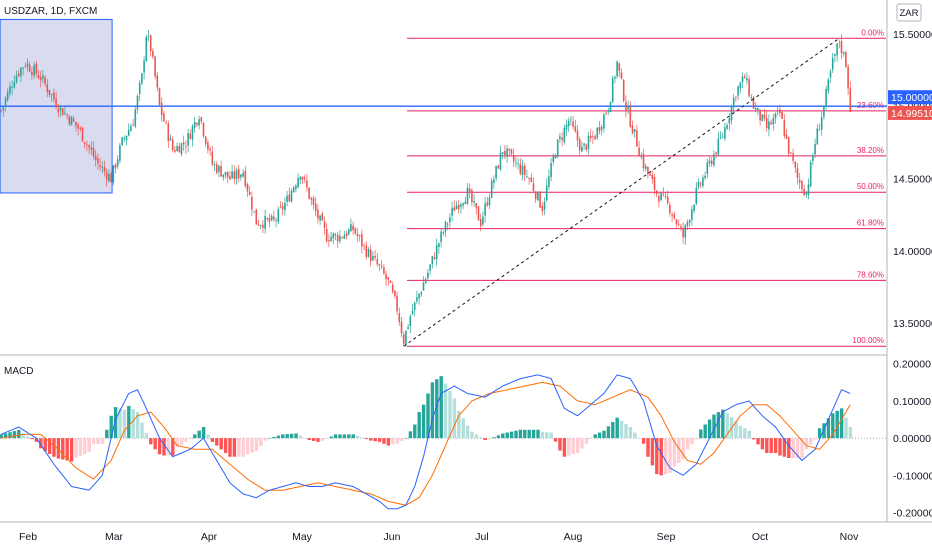 The image size is (932, 550). I want to click on macd-tick-label: -0.20000, so click(912, 514).